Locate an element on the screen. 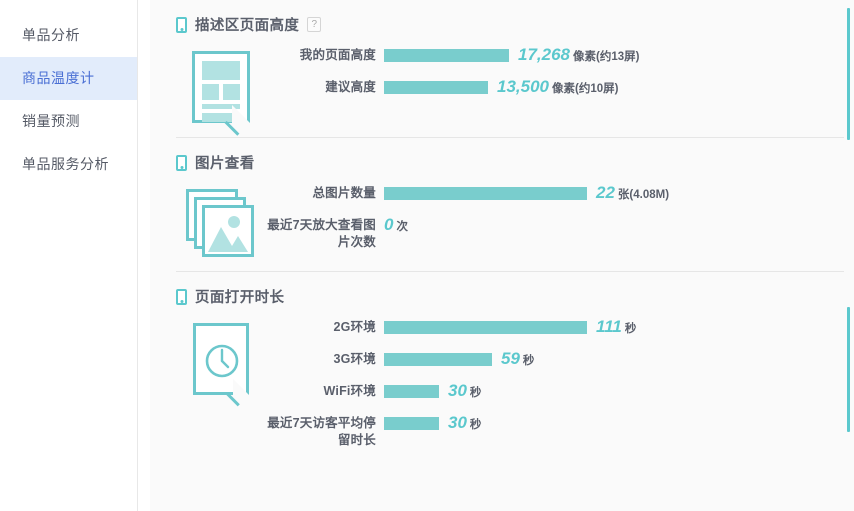 The image size is (854, 511). metric-meter: 59 秒 is located at coordinates (459, 360).